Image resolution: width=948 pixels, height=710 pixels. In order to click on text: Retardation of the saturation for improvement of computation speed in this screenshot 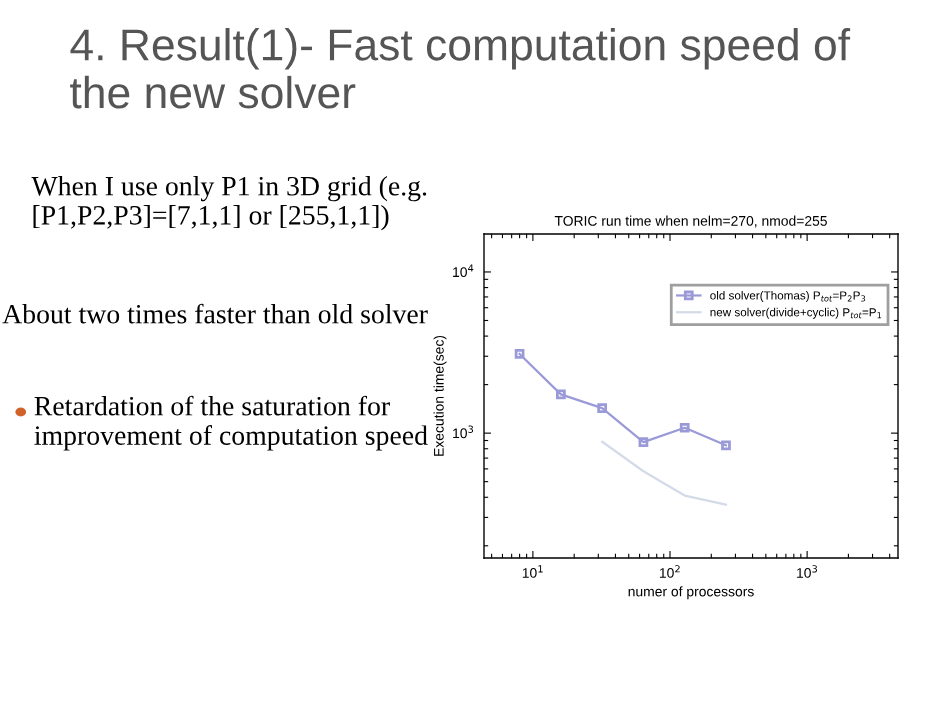, I will do `click(231, 423)`.